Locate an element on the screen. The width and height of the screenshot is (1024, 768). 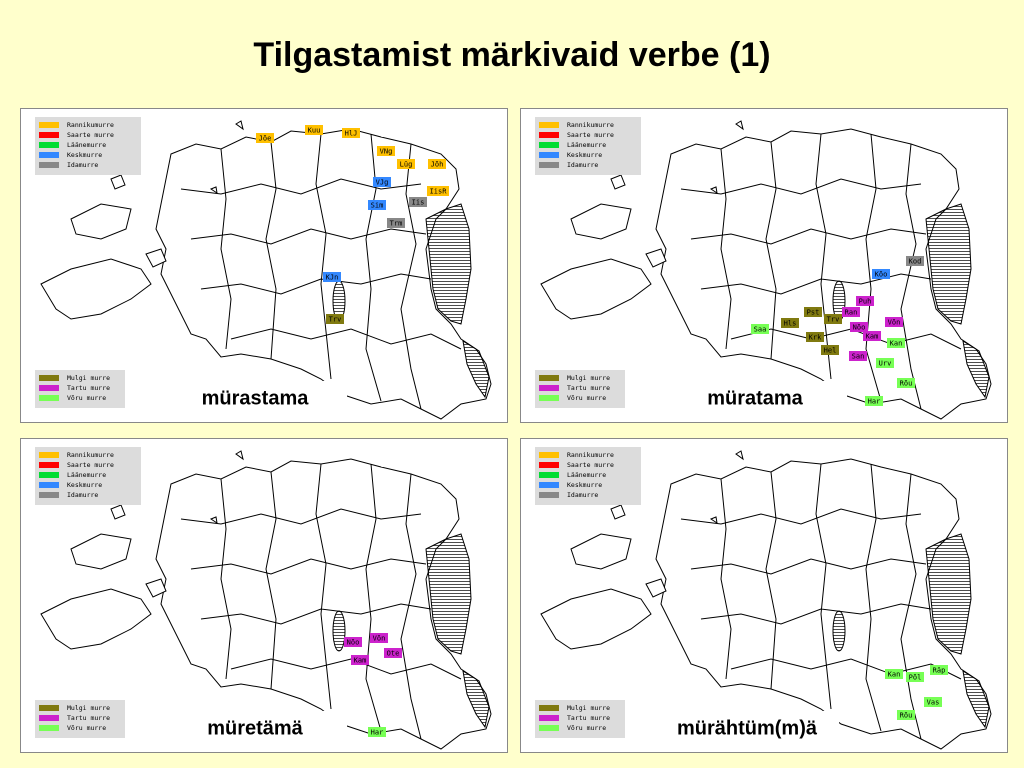
parish-label: Iis is located at coordinates (418, 203).